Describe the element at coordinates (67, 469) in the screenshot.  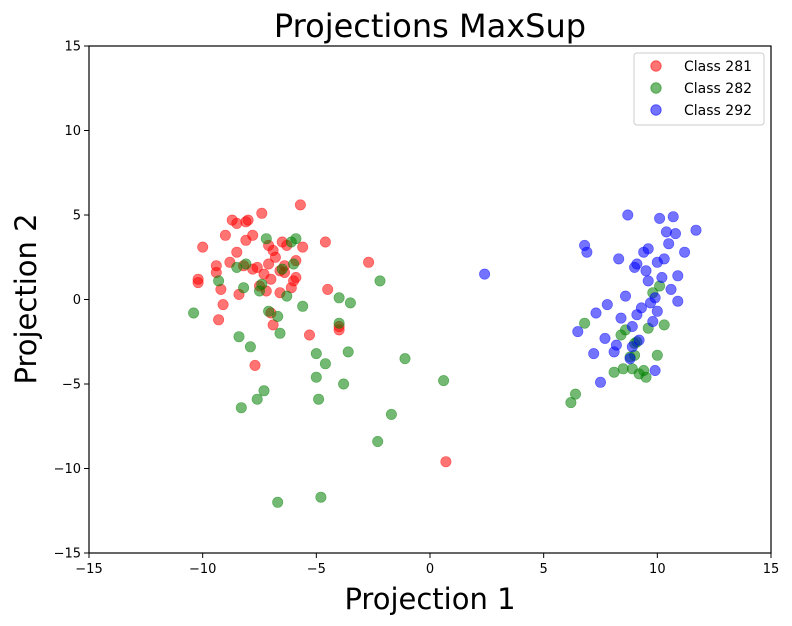
I see `y-tick-label: −10` at that location.